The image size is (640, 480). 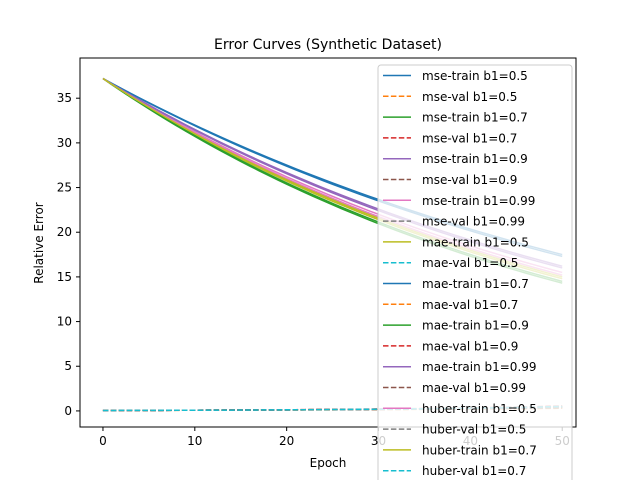 What do you see at coordinates (470, 346) in the screenshot?
I see `legend-label-13: mae-val b1=0.9` at bounding box center [470, 346].